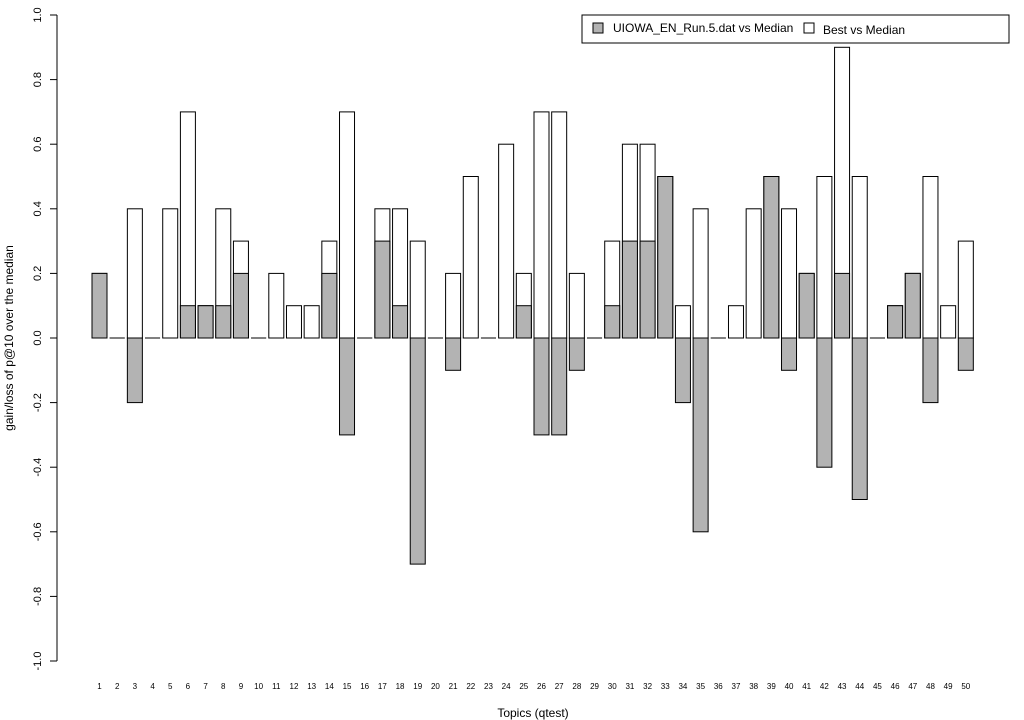 This screenshot has width=1024, height=720. I want to click on x-tick-label: 34, so click(682, 686).